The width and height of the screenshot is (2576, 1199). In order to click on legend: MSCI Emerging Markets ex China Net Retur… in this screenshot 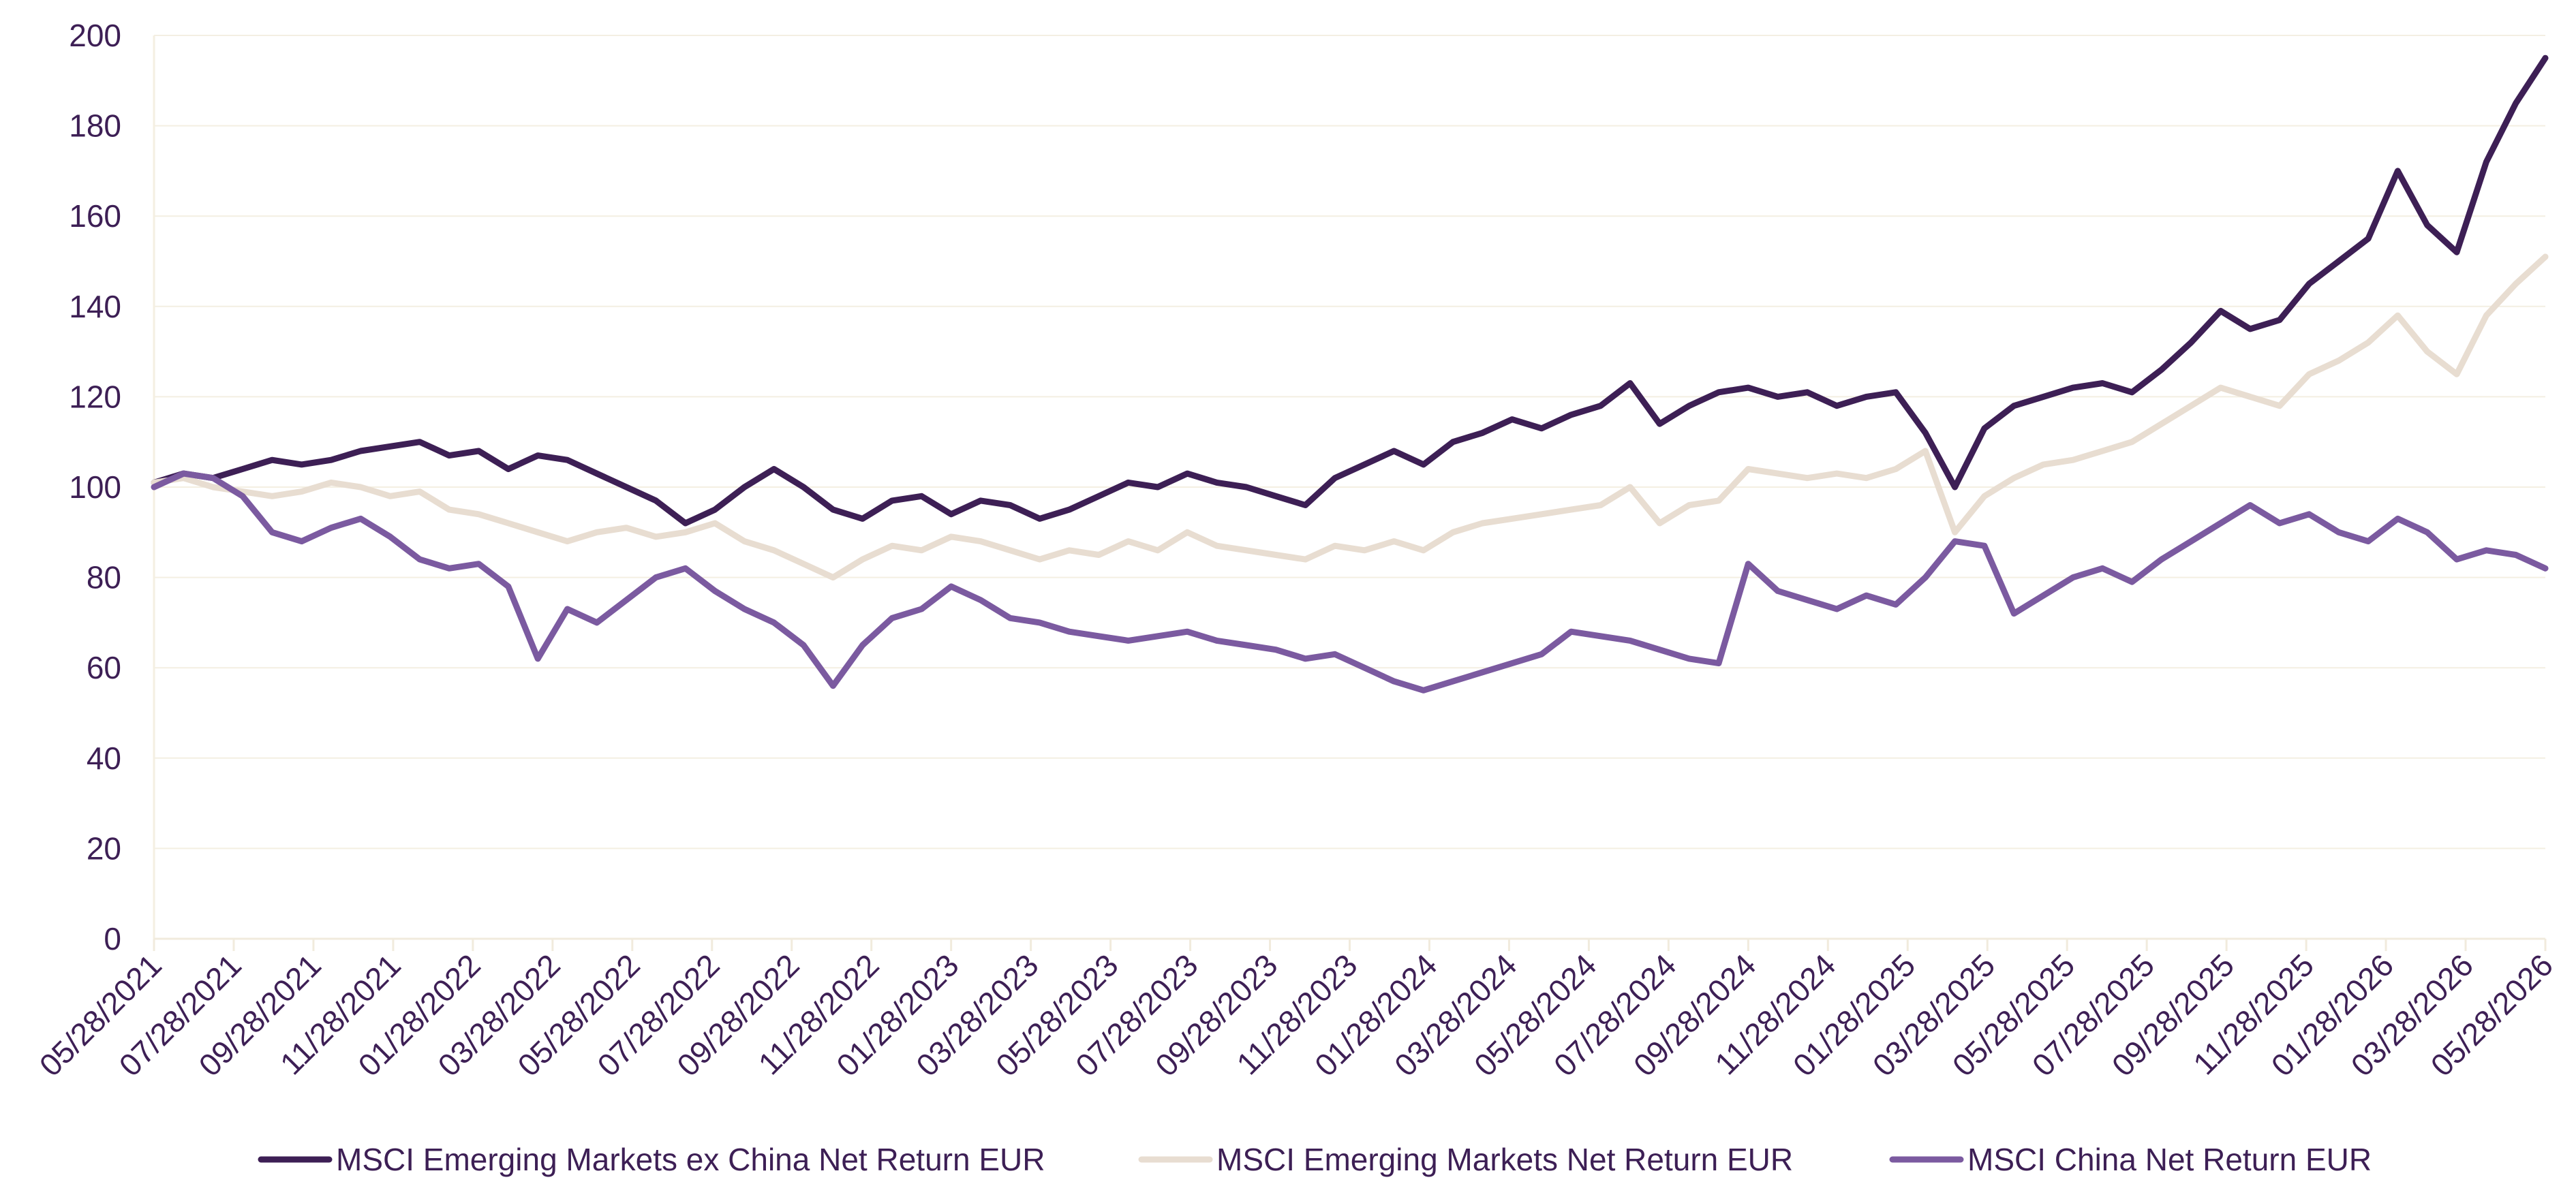, I will do `click(1315, 1160)`.